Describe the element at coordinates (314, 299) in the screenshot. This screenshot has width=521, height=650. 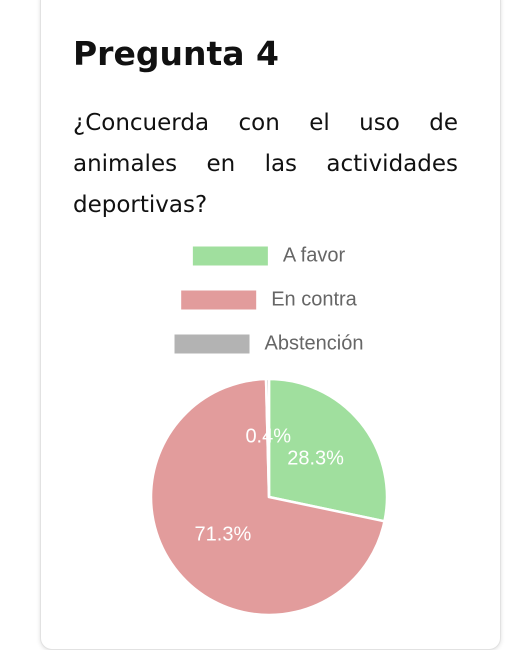
I see `legend-label: En contra` at that location.